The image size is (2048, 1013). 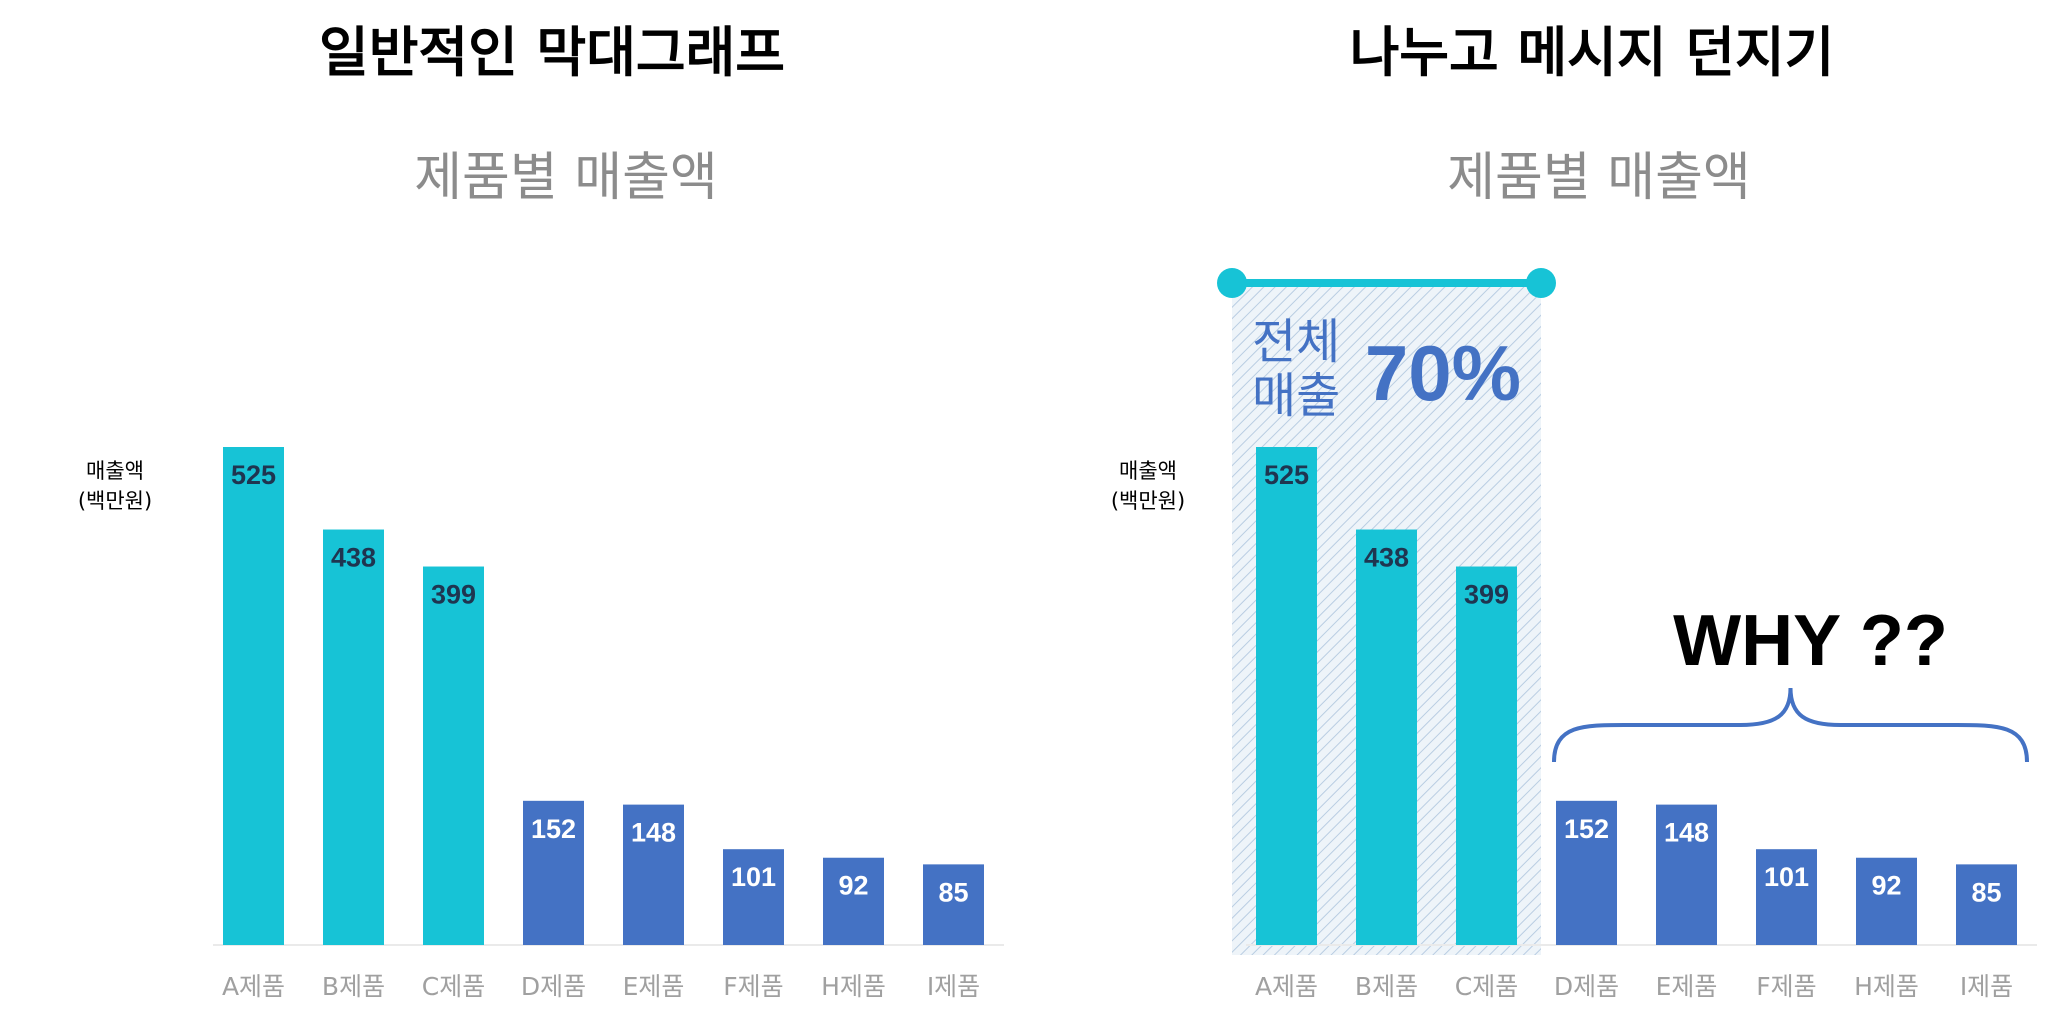 I want to click on group-share-label-line2: 매출, so click(x=1296, y=396).